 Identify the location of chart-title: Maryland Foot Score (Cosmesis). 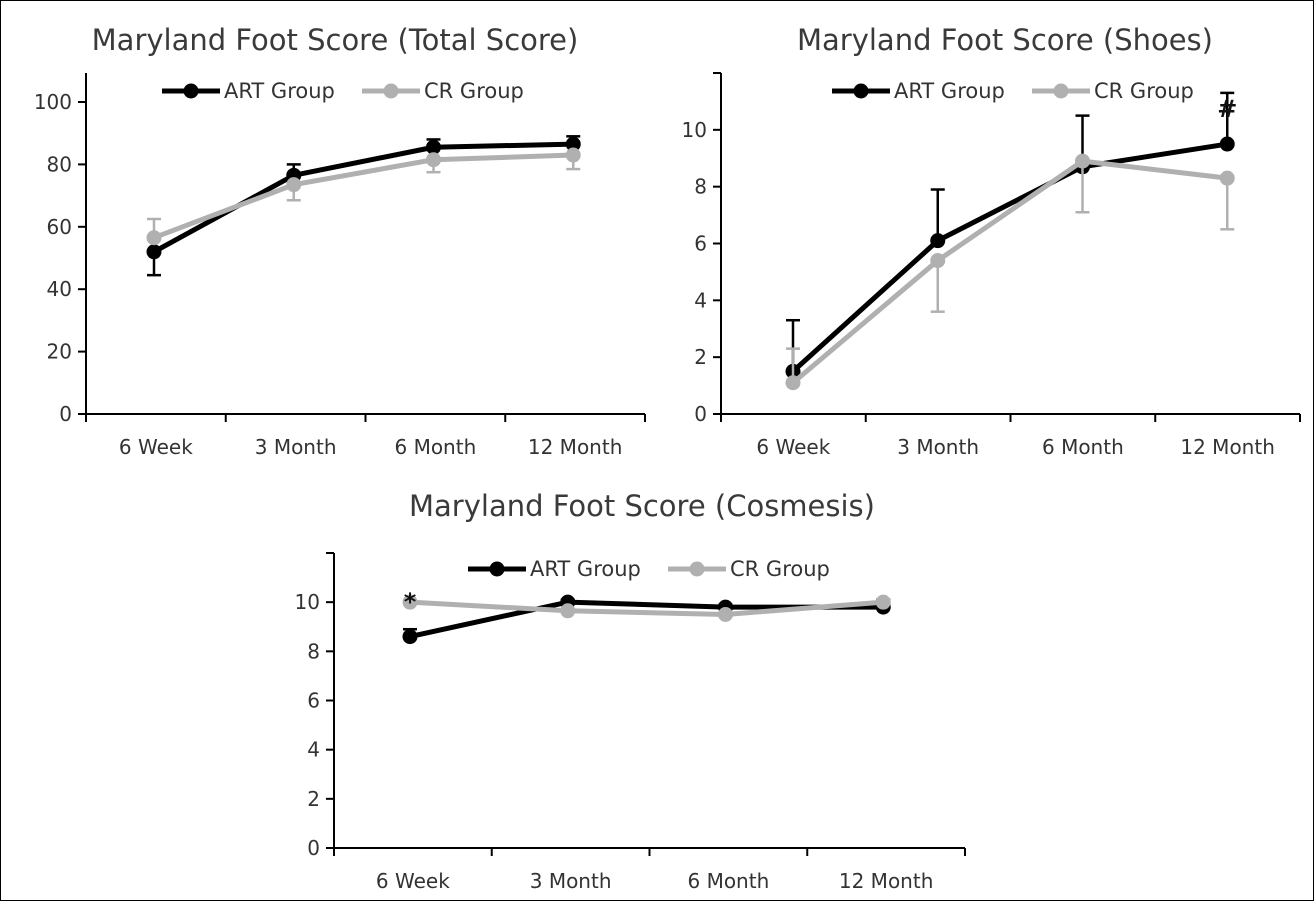
(642, 506).